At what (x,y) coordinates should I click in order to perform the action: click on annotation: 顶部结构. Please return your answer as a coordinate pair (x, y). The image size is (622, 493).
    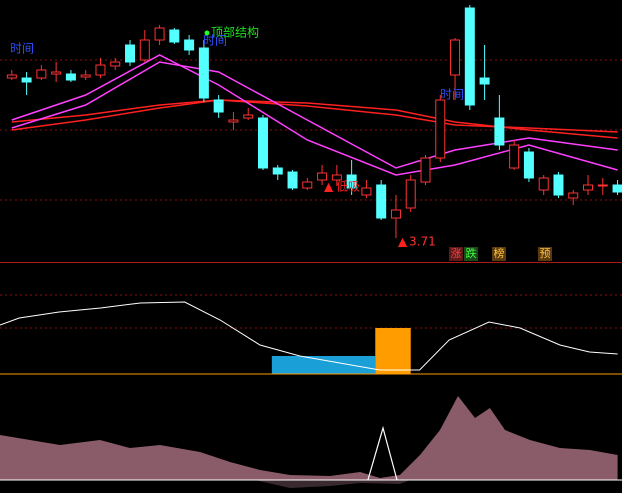
    Looking at the image, I should click on (235, 32).